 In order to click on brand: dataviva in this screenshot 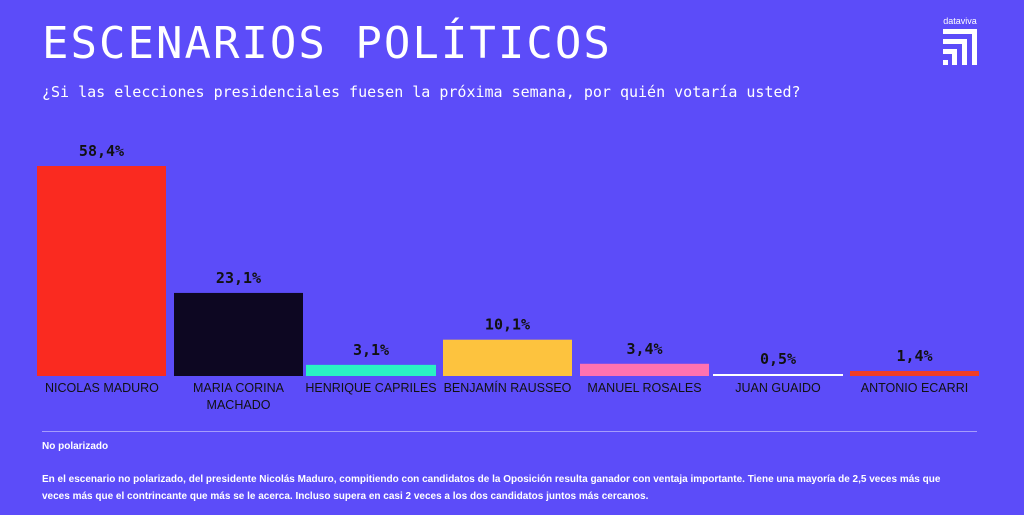, I will do `click(960, 40)`.